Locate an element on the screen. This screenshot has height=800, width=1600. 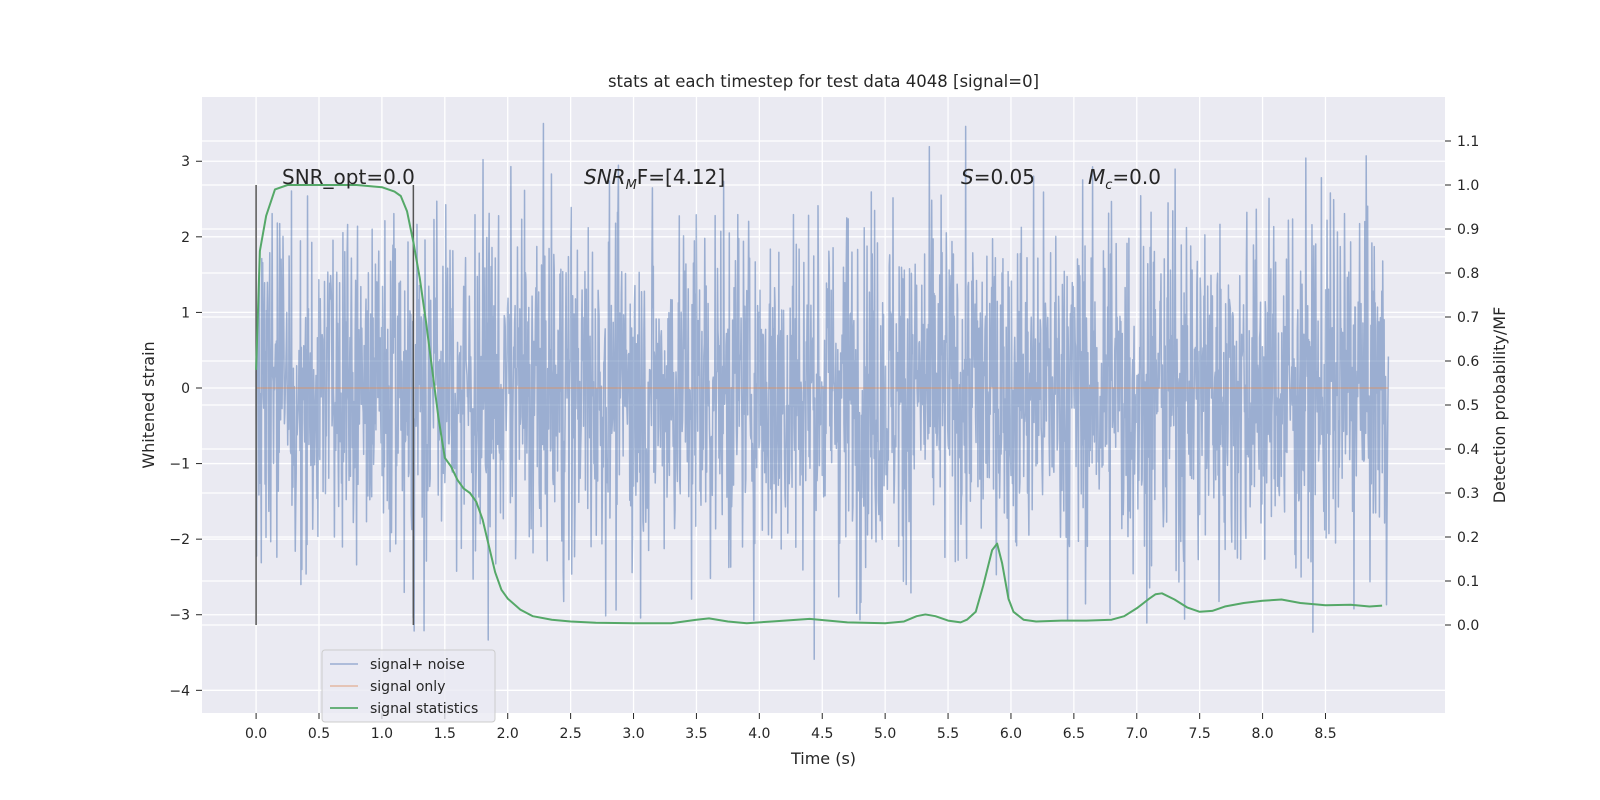
y2-tick-label: 0.1 is located at coordinates (1468, 582).